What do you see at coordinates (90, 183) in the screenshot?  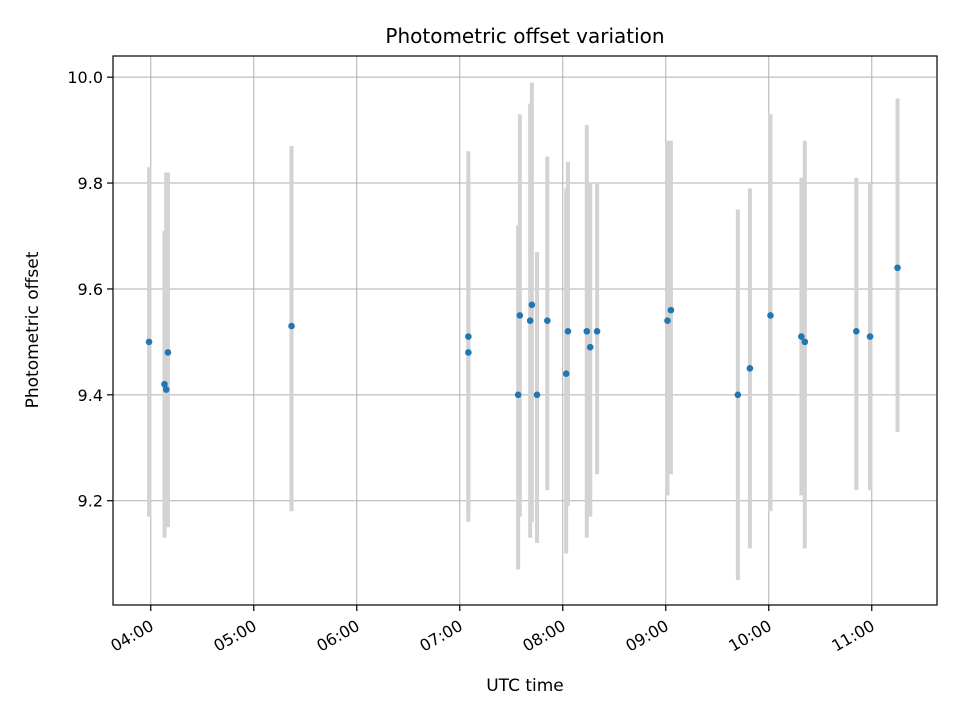 I see `y-tick-label: 9.8` at bounding box center [90, 183].